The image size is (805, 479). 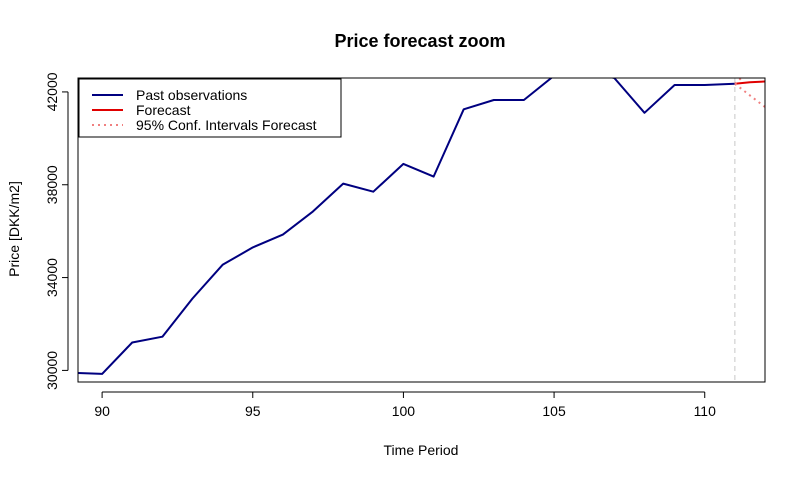 I want to click on x-tick-label: 95, so click(x=253, y=411).